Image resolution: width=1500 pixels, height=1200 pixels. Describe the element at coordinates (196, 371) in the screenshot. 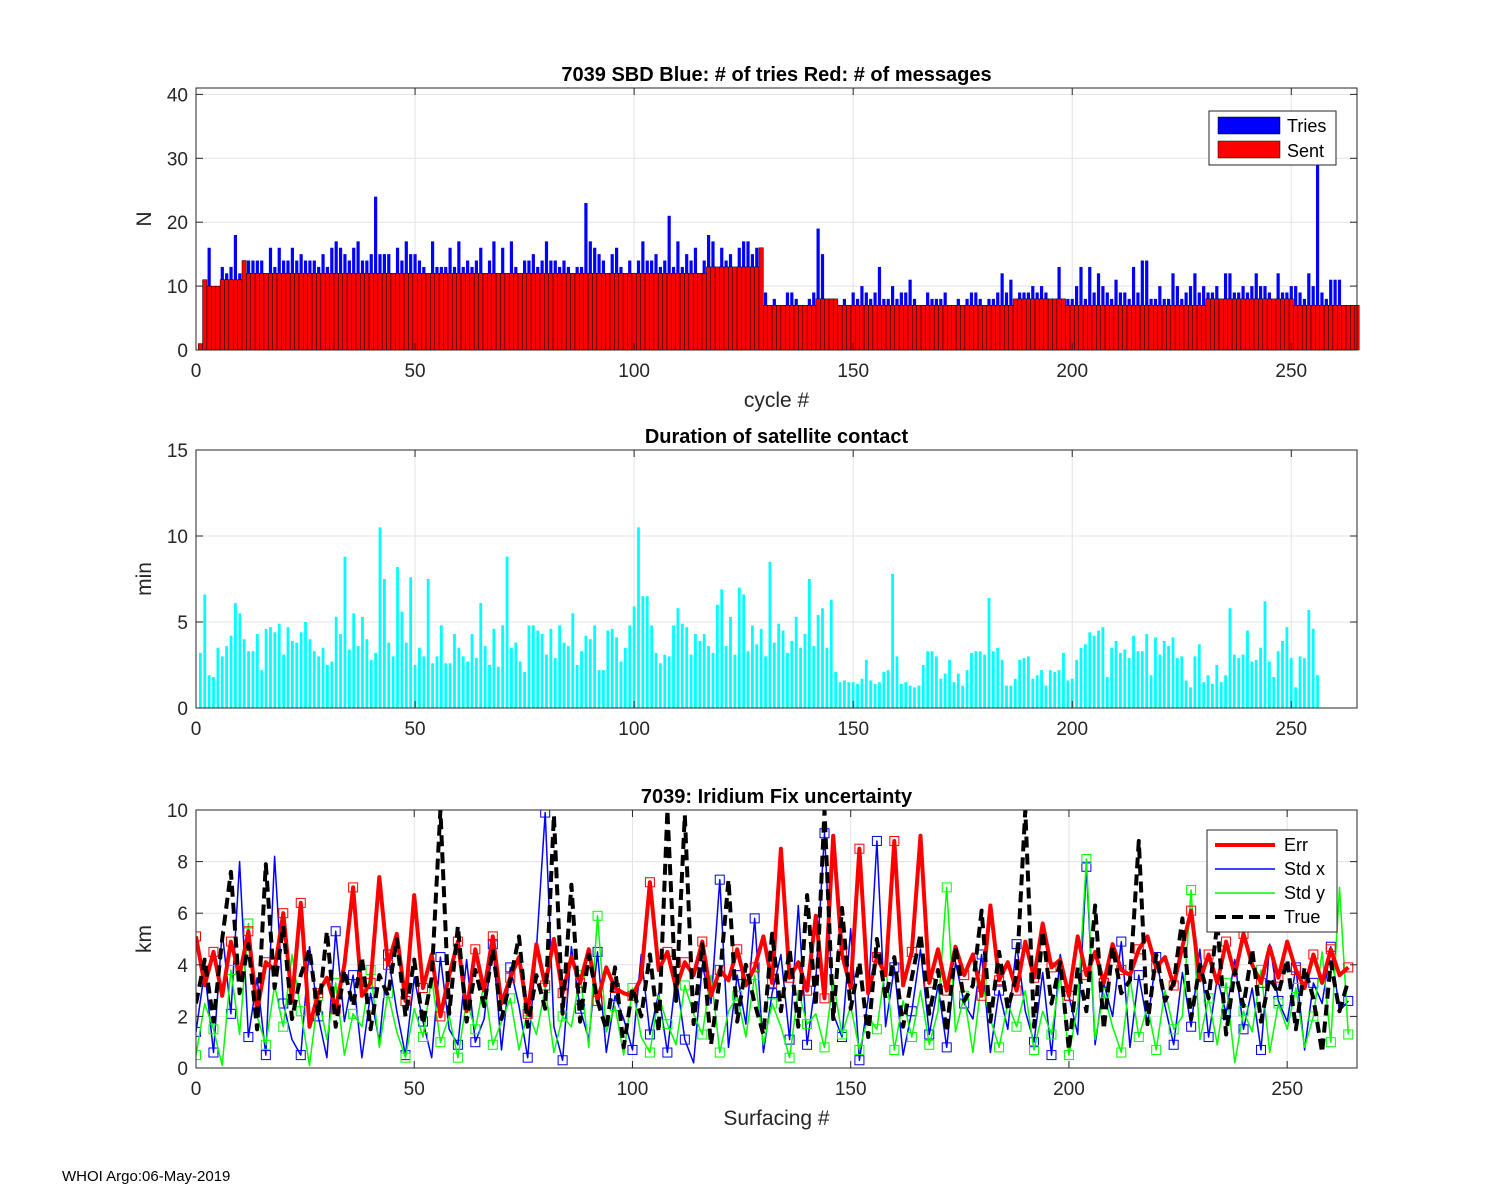

I see `x-tick-label: 0` at that location.